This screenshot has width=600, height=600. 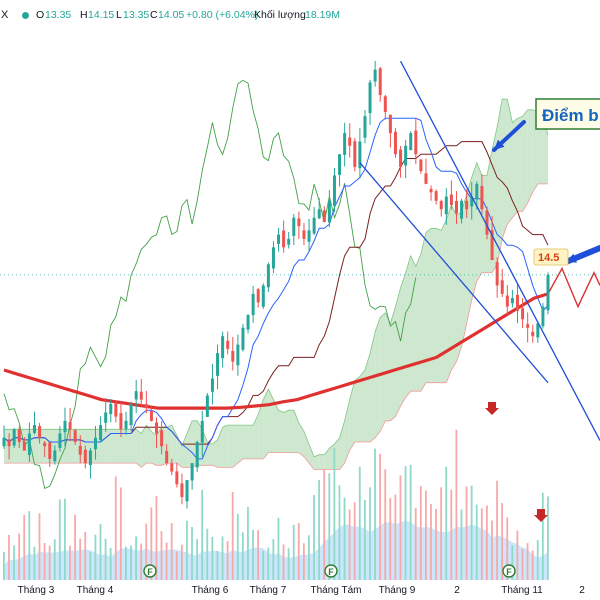 What do you see at coordinates (571, 258) in the screenshot?
I see `price-arrow-icon-head` at bounding box center [571, 258].